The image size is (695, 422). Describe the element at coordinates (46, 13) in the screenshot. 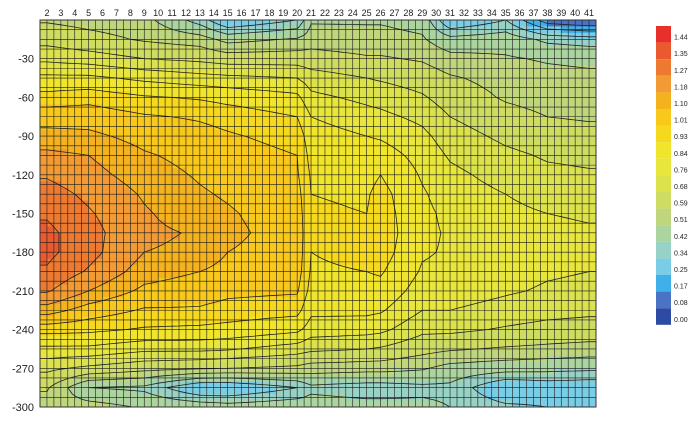

I see `x-tick-label: 2` at that location.